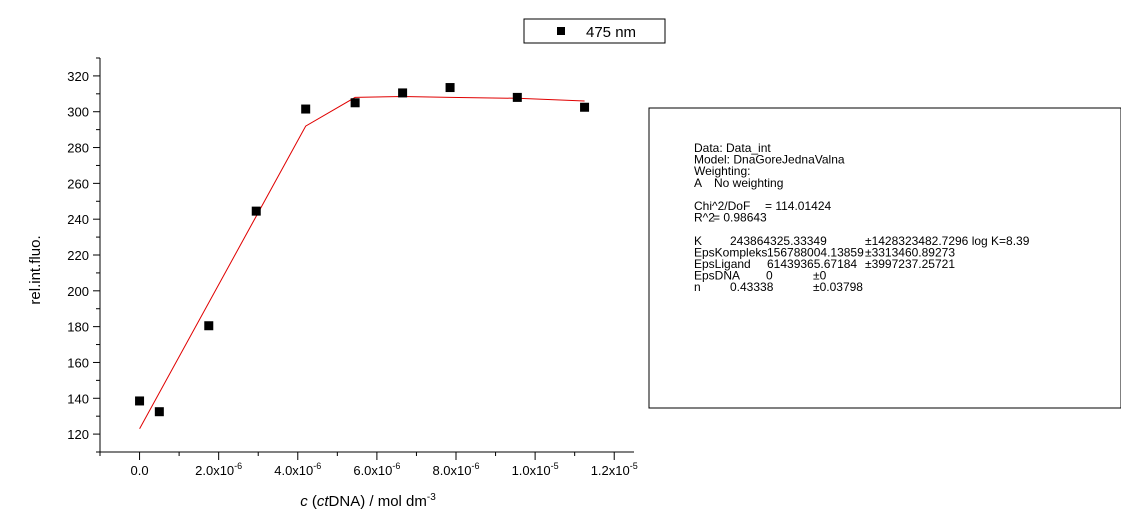 This screenshot has width=1121, height=516. What do you see at coordinates (78, 362) in the screenshot?
I see `y-tick-label: 160` at bounding box center [78, 362].